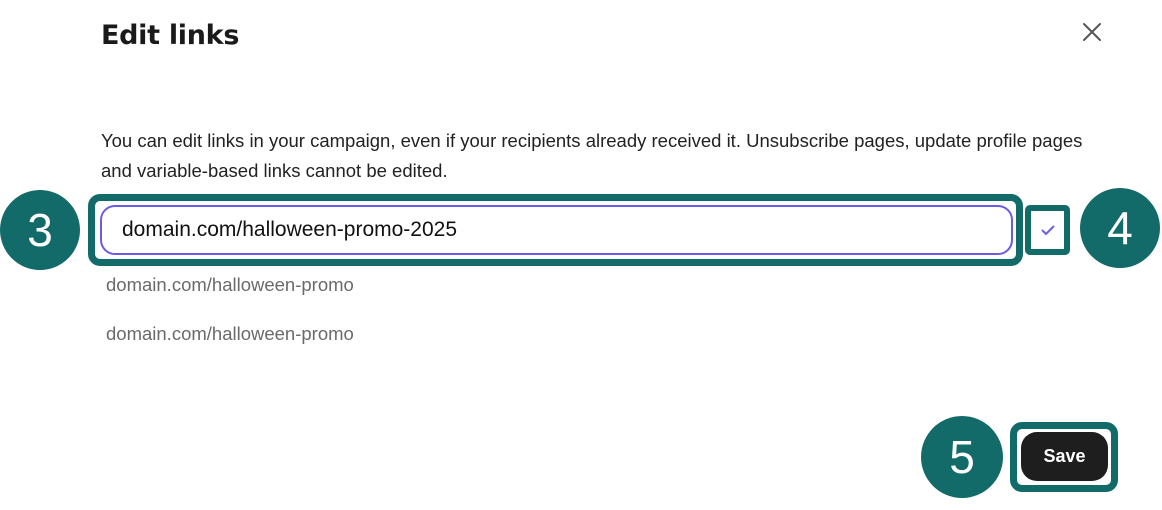  What do you see at coordinates (170, 35) in the screenshot?
I see `dialog-title: Edit links` at bounding box center [170, 35].